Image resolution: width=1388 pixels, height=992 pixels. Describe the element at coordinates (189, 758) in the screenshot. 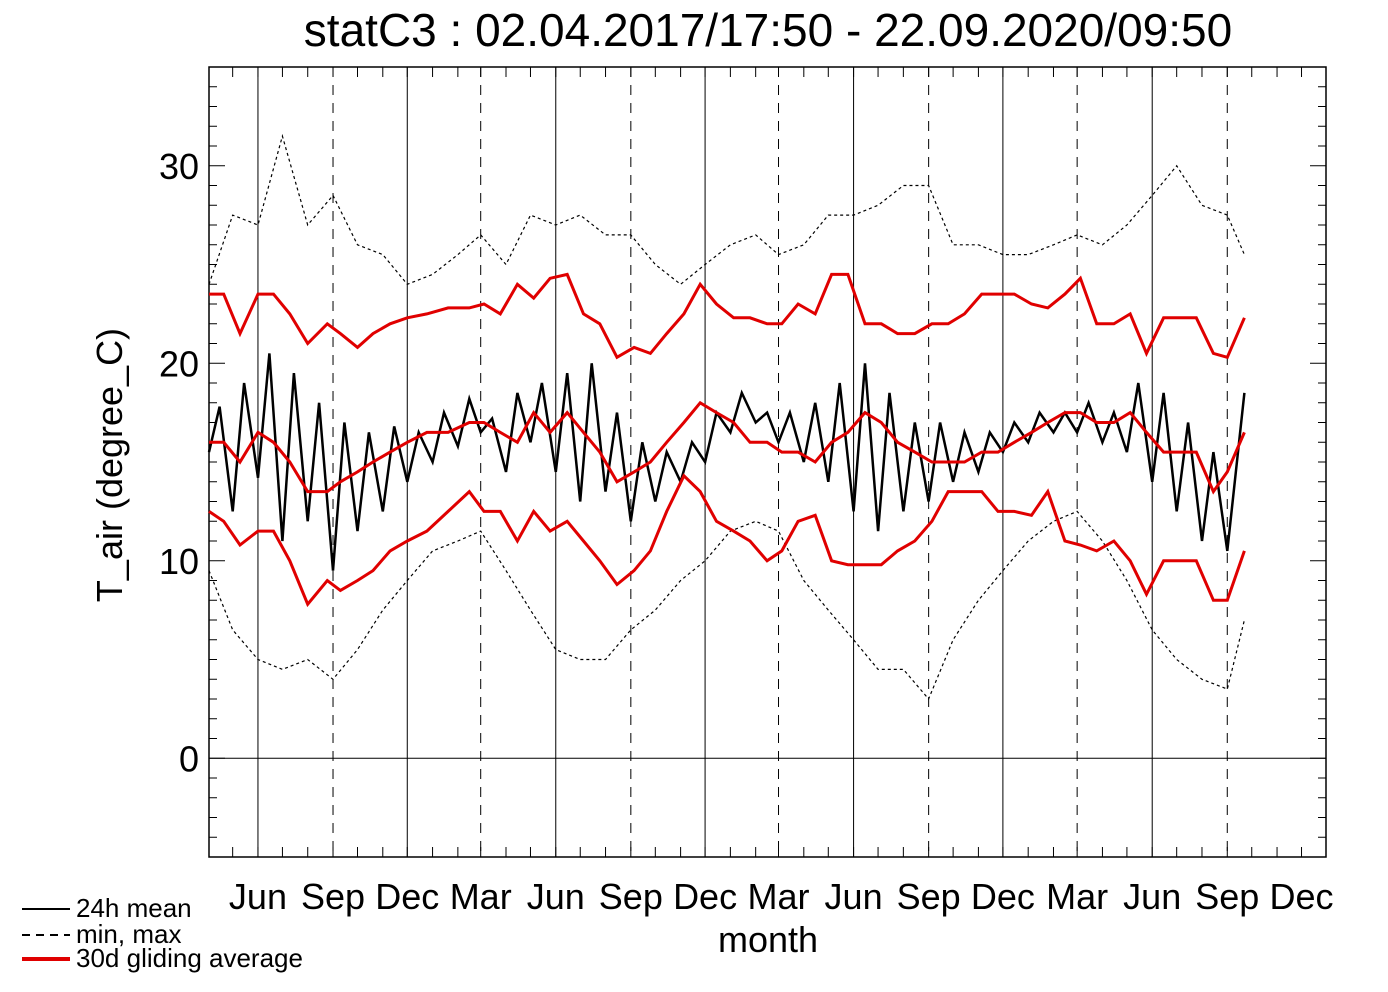

I see `y-tick-label: 0` at that location.